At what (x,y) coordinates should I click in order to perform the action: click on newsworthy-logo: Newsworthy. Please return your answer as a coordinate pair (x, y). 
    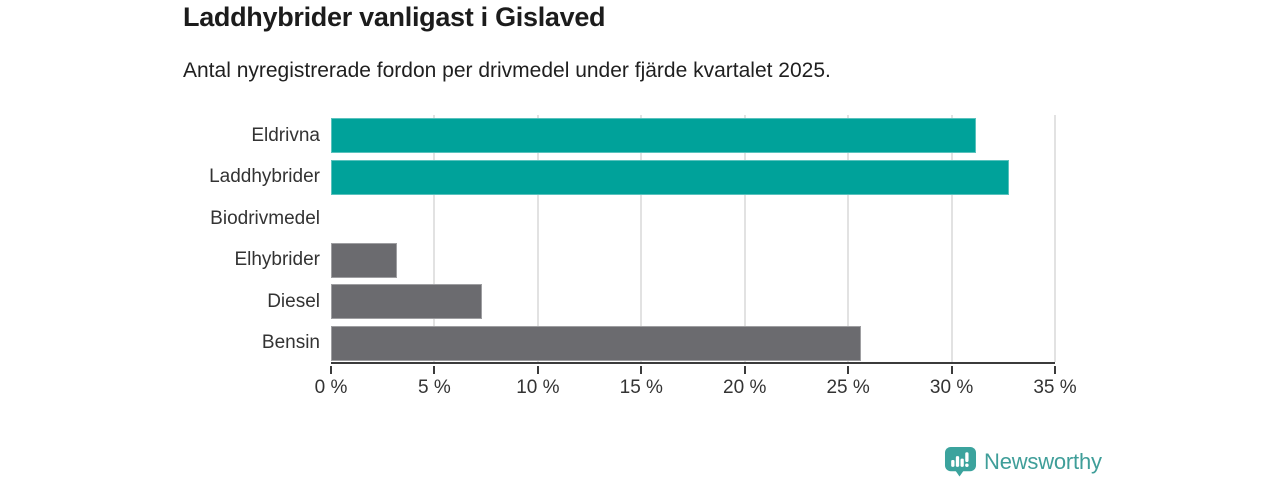
    Looking at the image, I should click on (1023, 462).